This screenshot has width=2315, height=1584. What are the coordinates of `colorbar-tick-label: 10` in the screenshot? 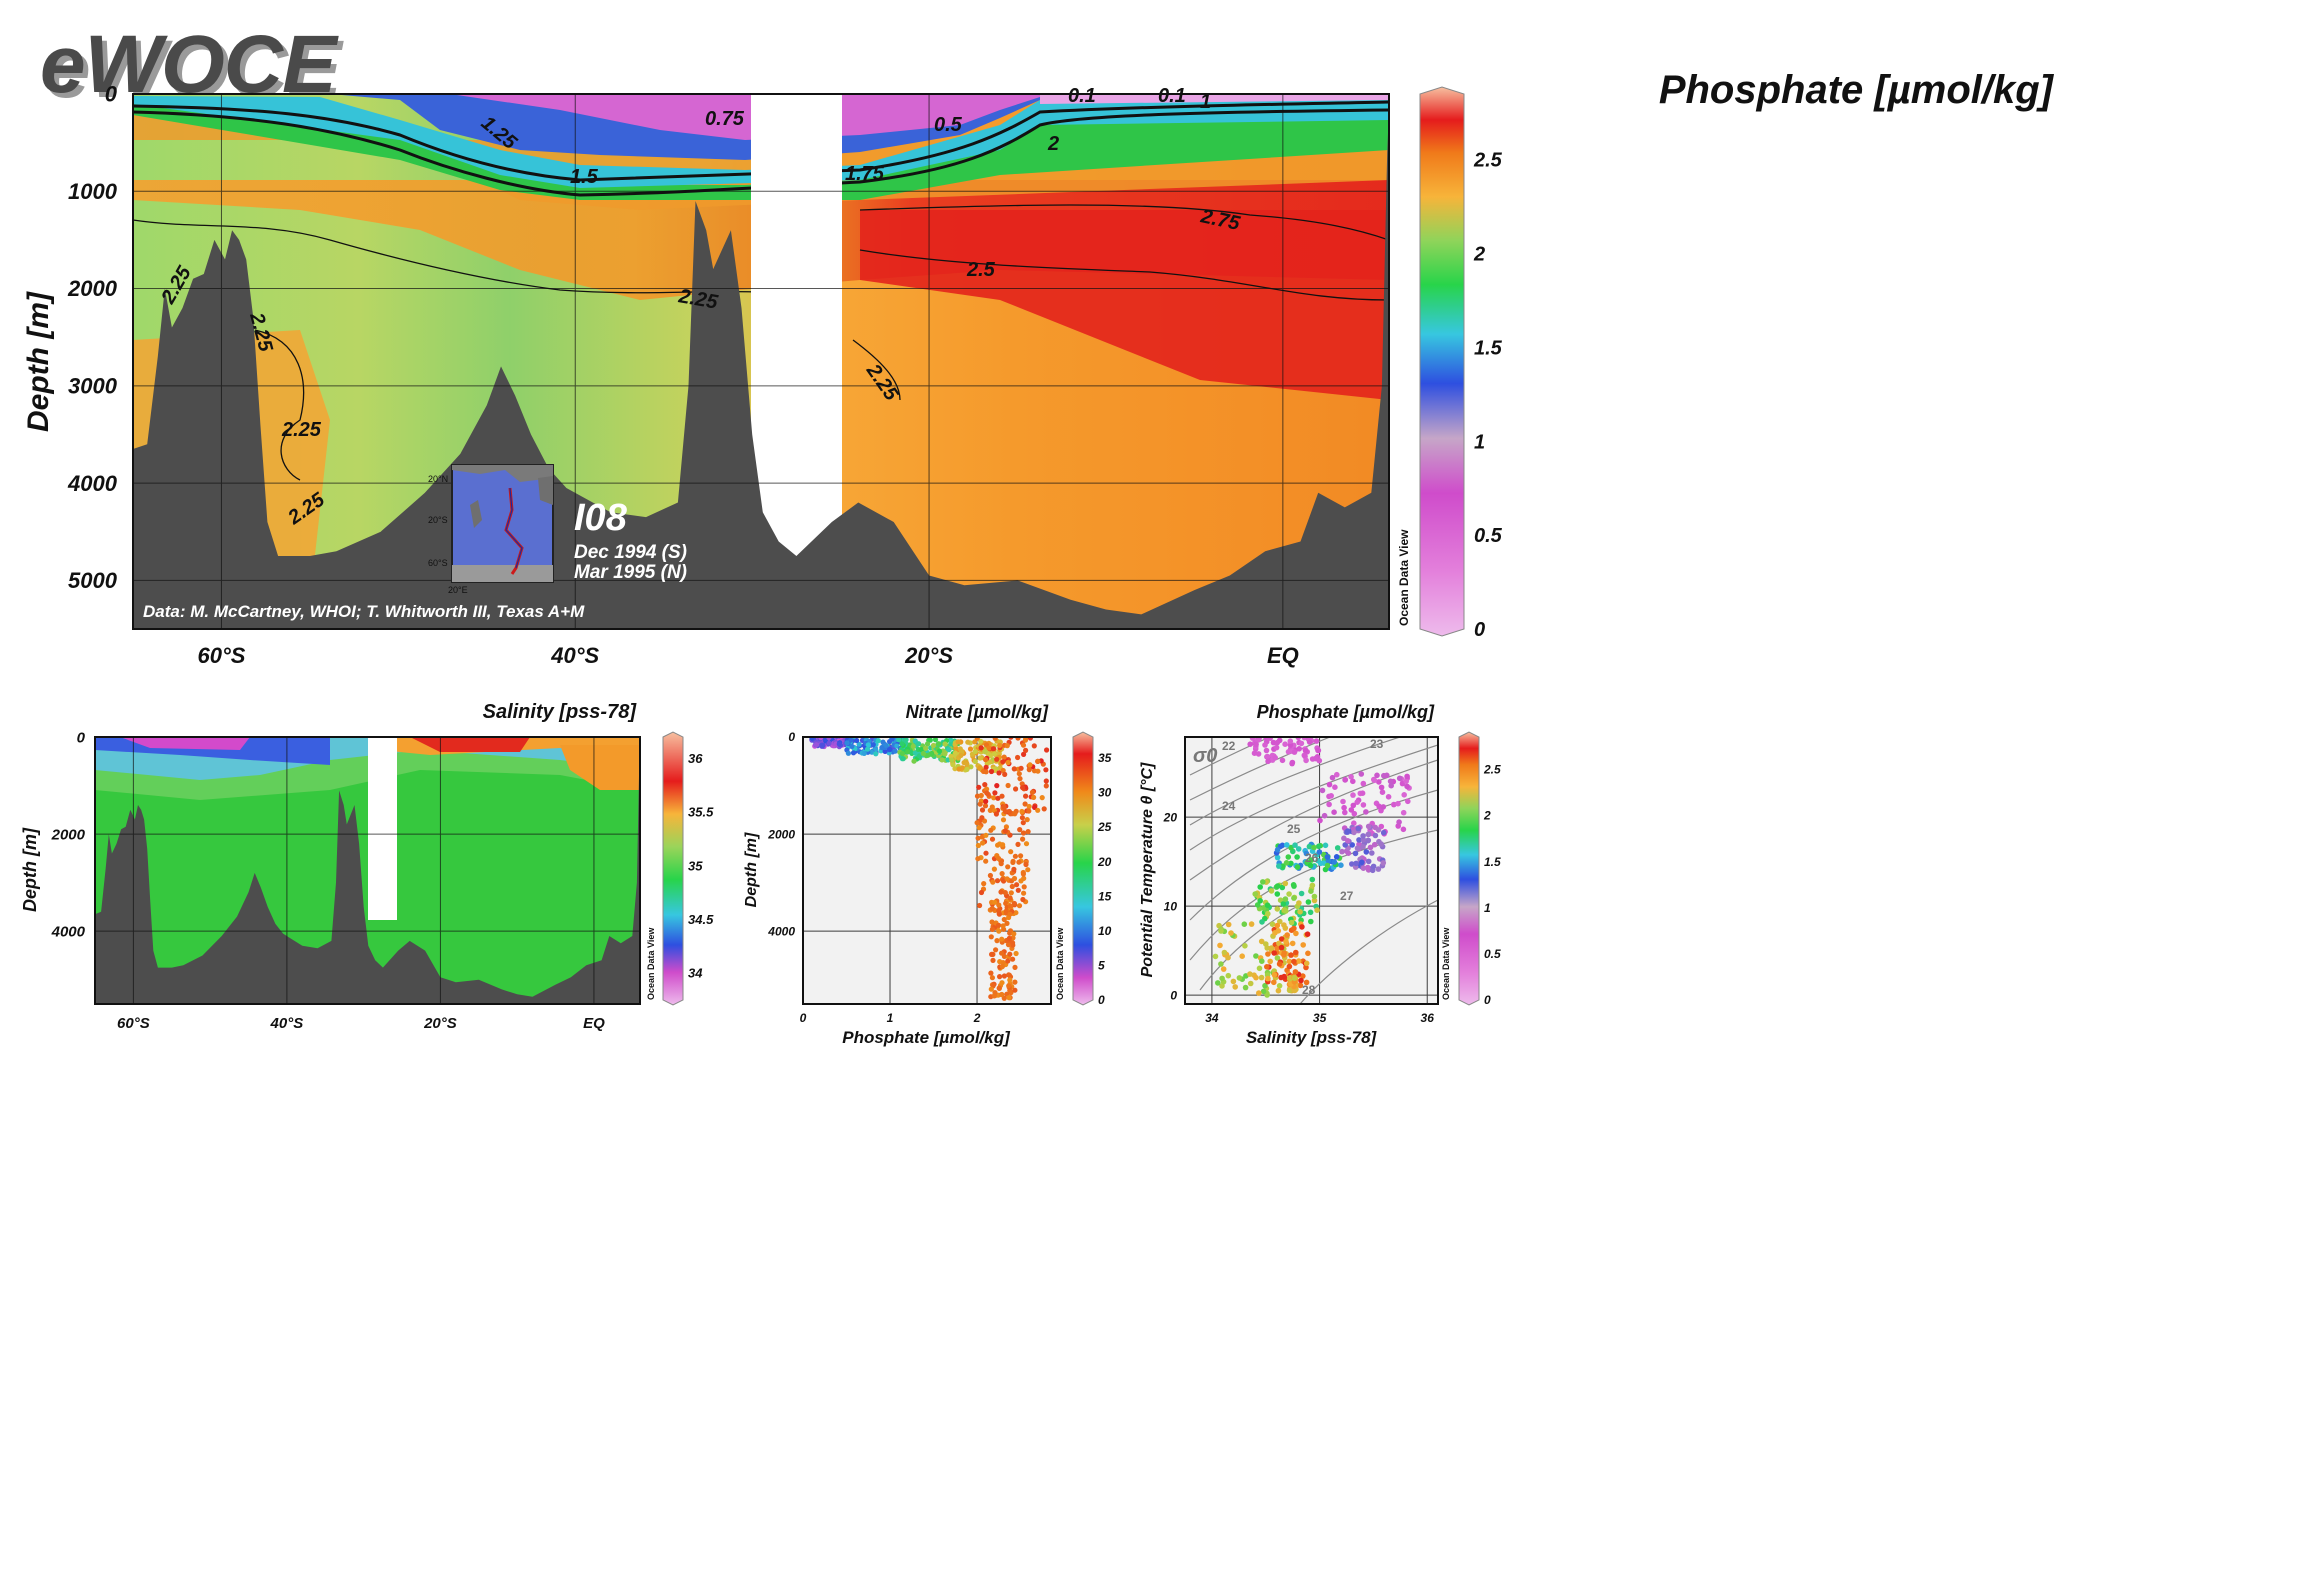 It's located at (1105, 931).